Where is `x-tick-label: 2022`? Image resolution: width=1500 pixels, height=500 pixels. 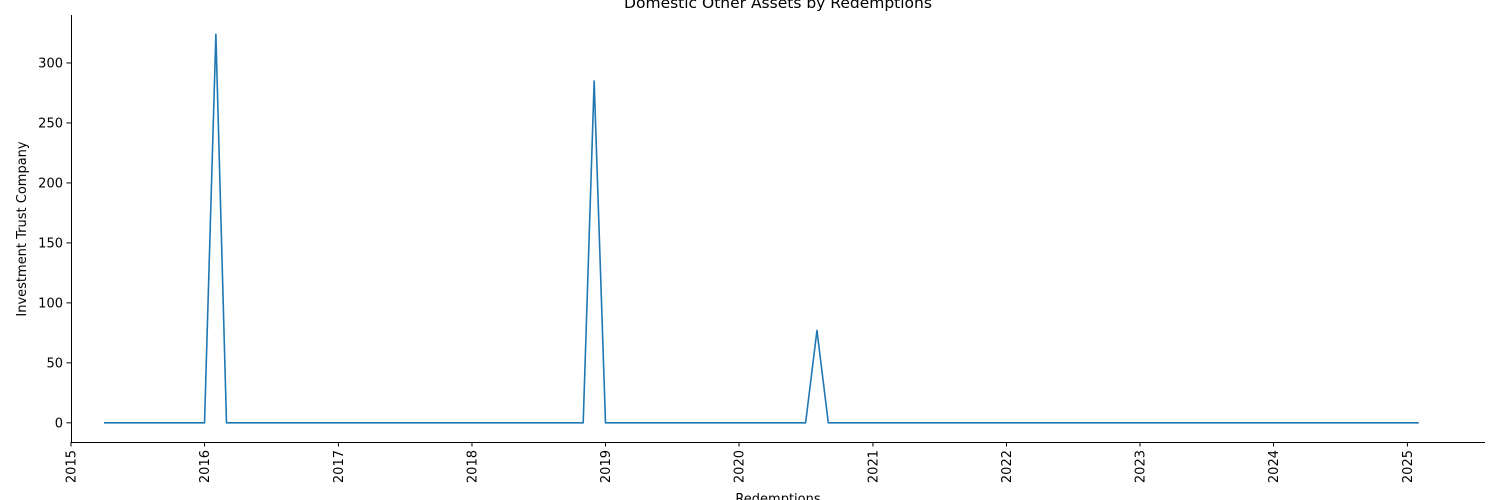
x-tick-label: 2022 is located at coordinates (1007, 466).